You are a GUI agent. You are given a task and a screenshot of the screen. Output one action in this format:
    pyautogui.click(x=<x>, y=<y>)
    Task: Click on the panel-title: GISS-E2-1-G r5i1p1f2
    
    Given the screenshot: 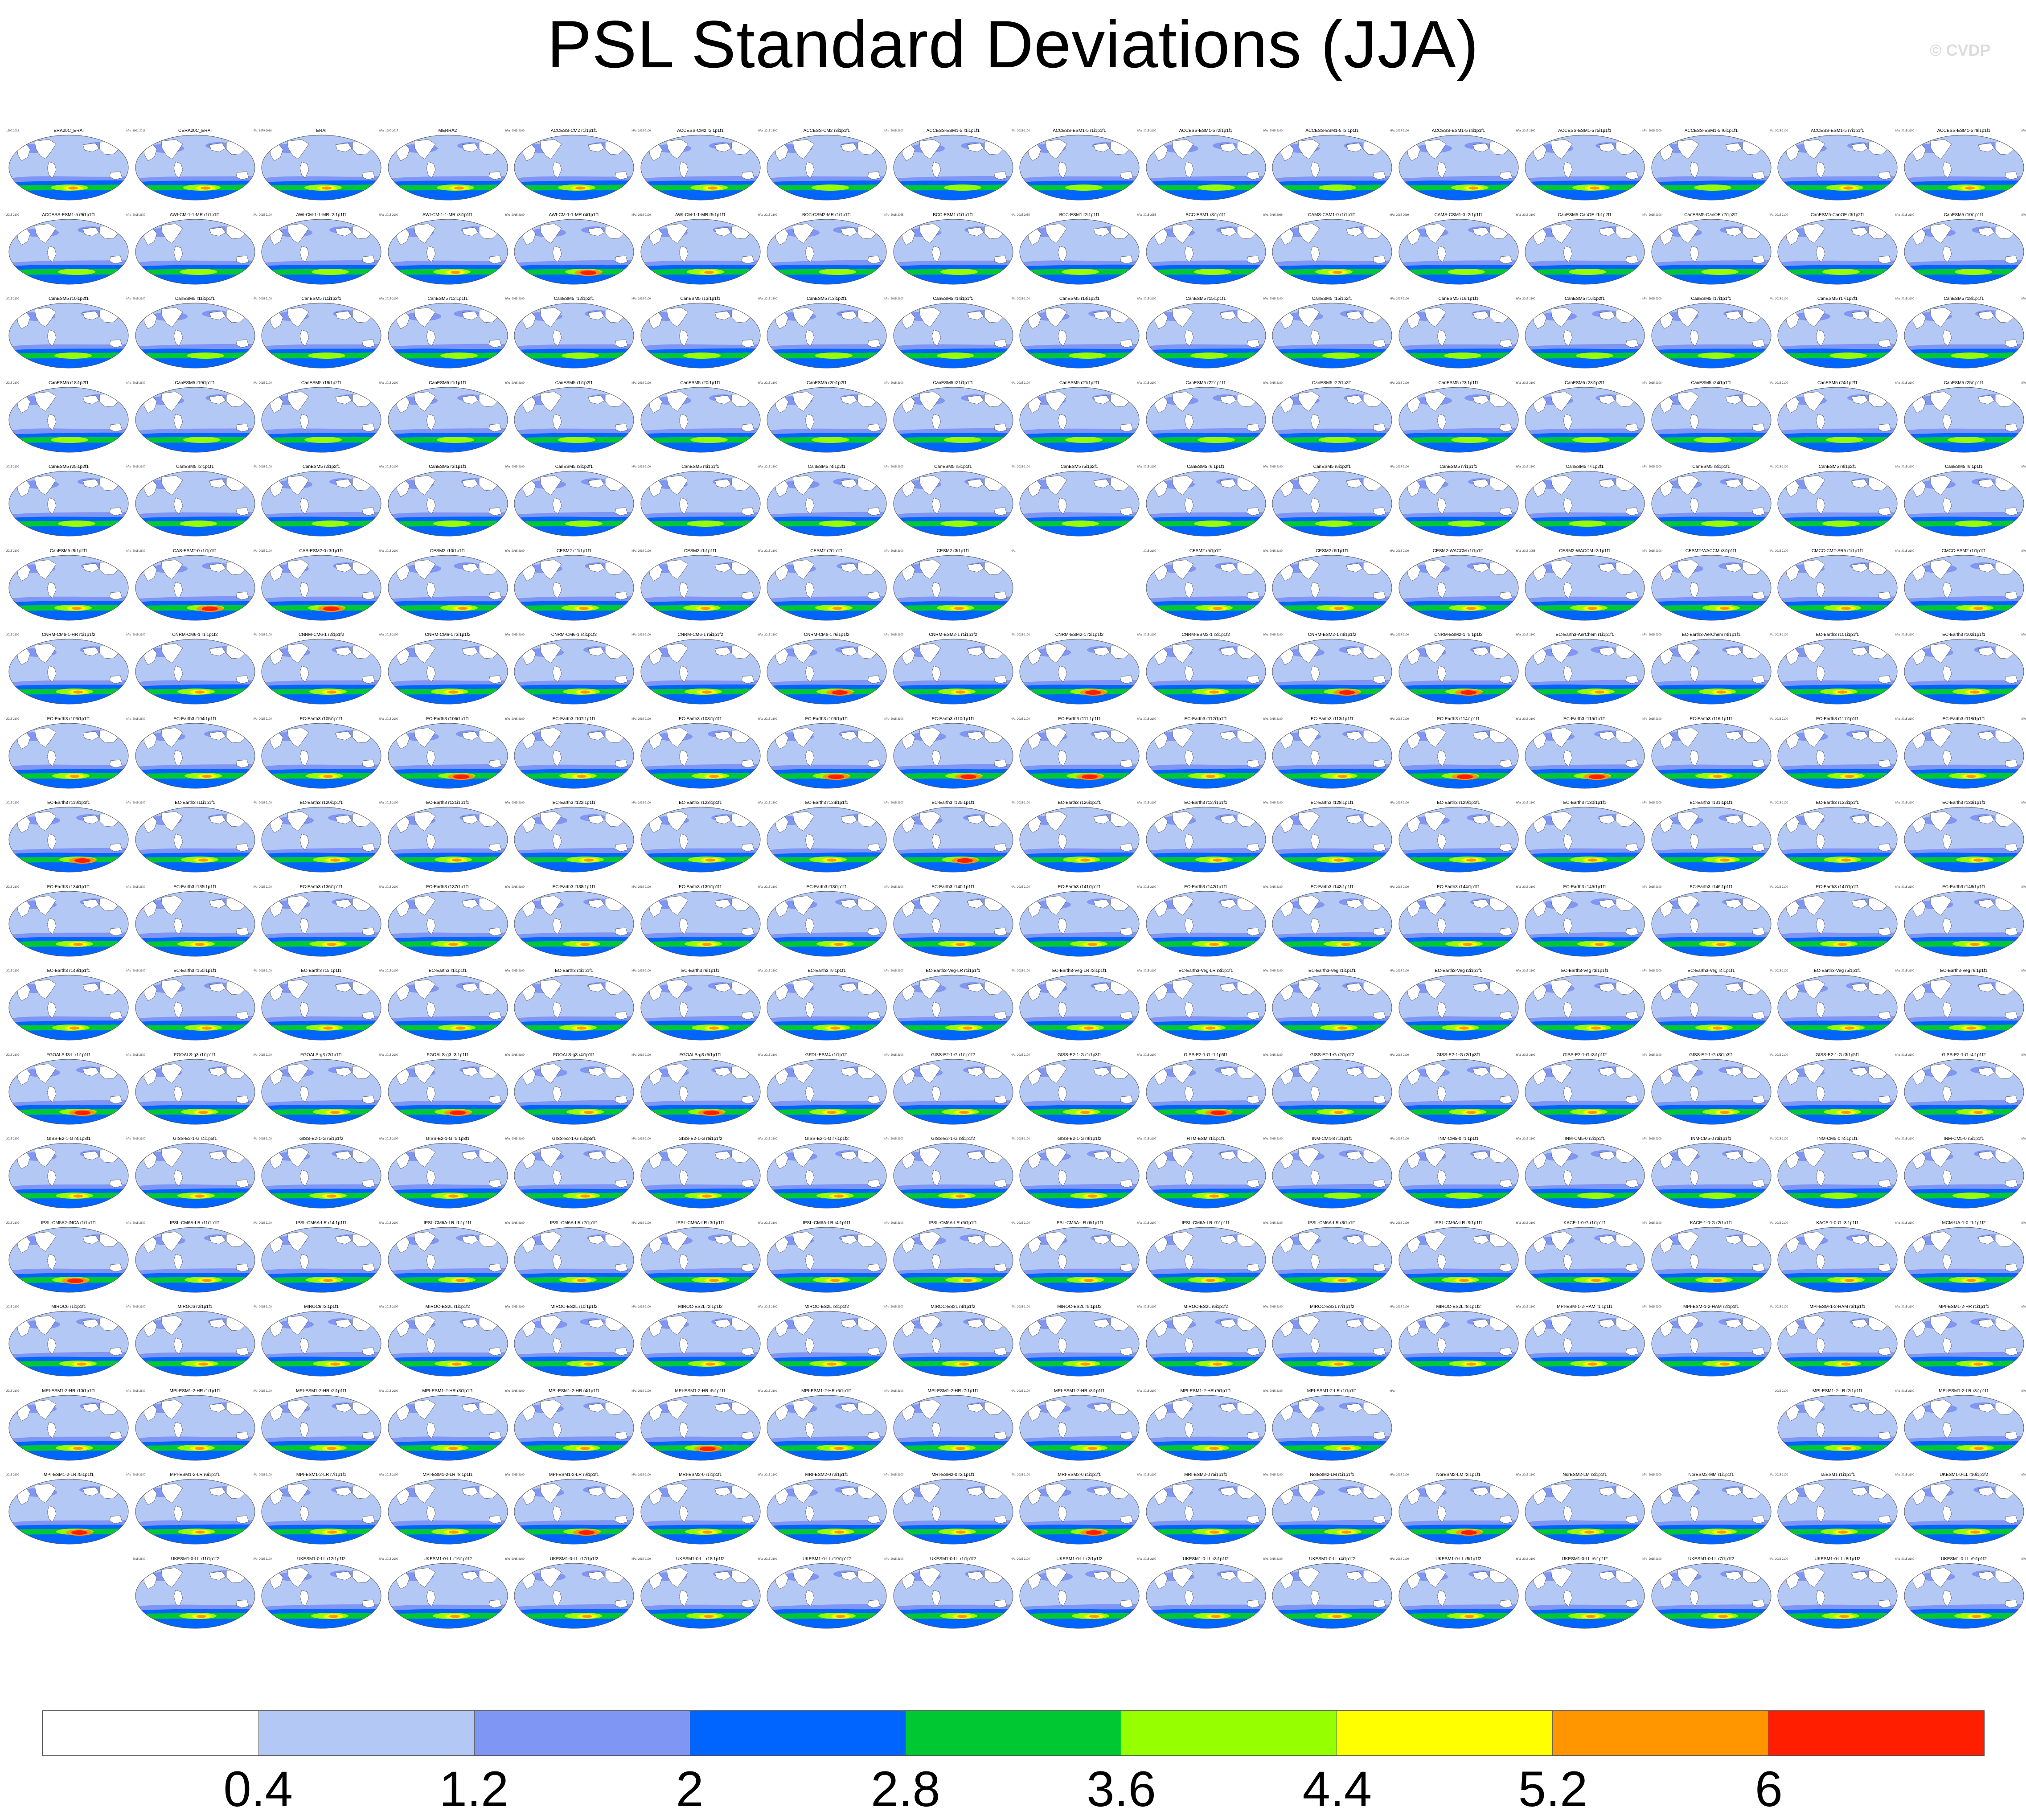 What is the action you would take?
    pyautogui.click(x=321, y=1138)
    